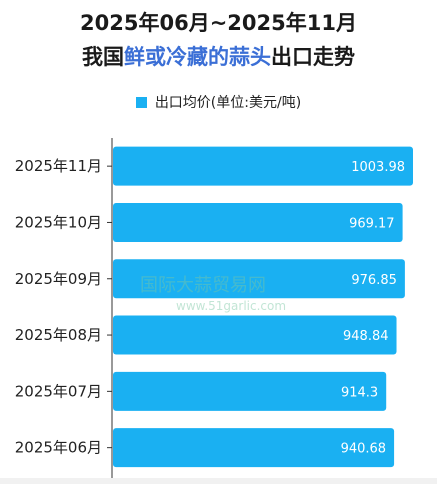 This screenshot has width=437, height=484. What do you see at coordinates (58, 391) in the screenshot?
I see `category-label: 2025年07月` at bounding box center [58, 391].